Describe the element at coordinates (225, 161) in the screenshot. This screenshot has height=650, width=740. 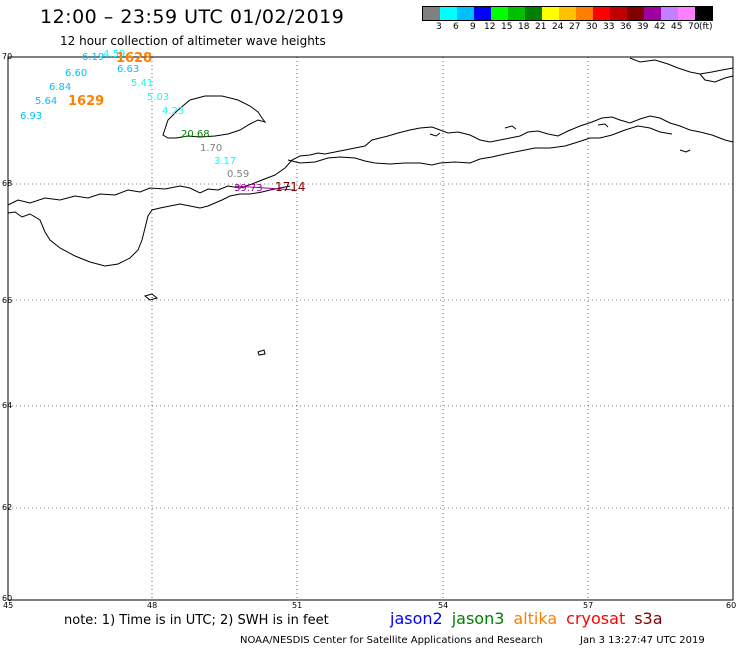
I see `obs-label: 3.17` at that location.